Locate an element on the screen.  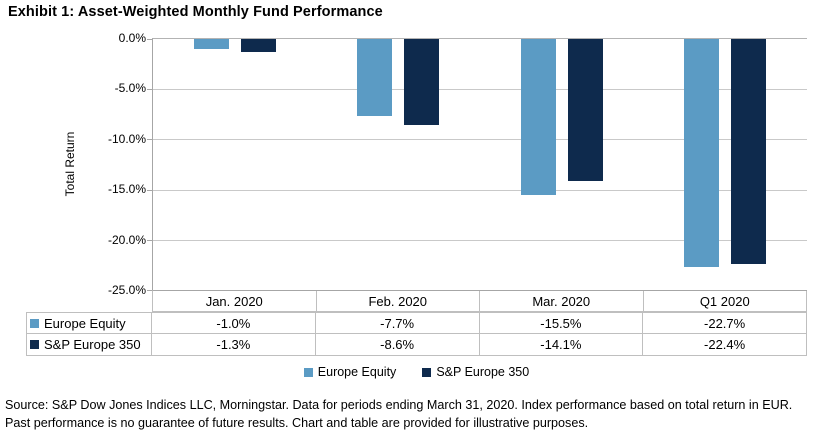
table-row-sp-europe-350: S&P Europe 350 -1.3% -8.6% -14.1% -22.4% is located at coordinates (416, 345).